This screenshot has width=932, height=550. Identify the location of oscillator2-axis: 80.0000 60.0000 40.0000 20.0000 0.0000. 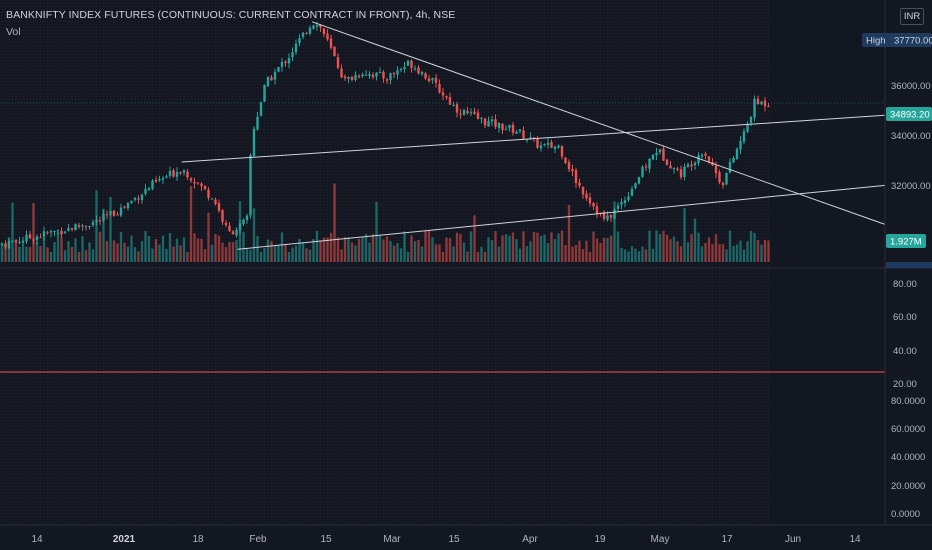
(908, 458).